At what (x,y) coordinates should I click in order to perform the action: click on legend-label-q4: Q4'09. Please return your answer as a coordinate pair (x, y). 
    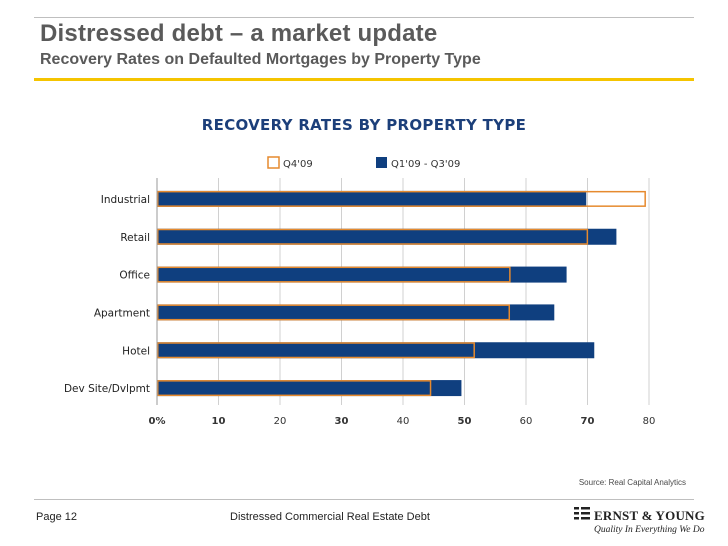
    Looking at the image, I should click on (298, 164).